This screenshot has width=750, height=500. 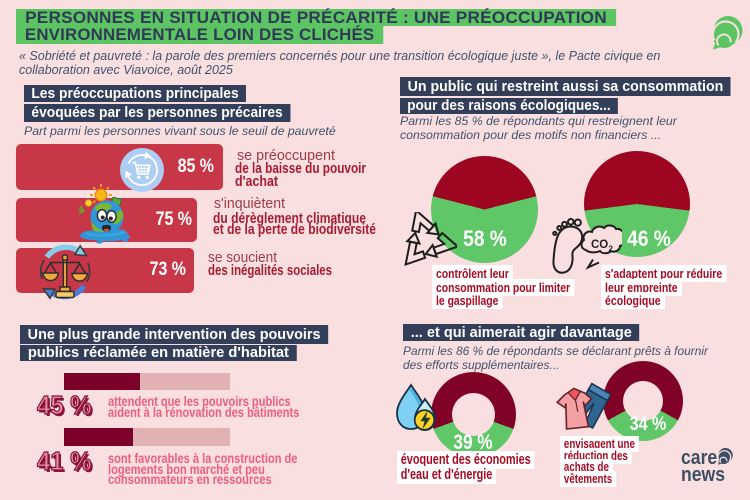 I want to click on svg-text: 2, so click(x=611, y=249).